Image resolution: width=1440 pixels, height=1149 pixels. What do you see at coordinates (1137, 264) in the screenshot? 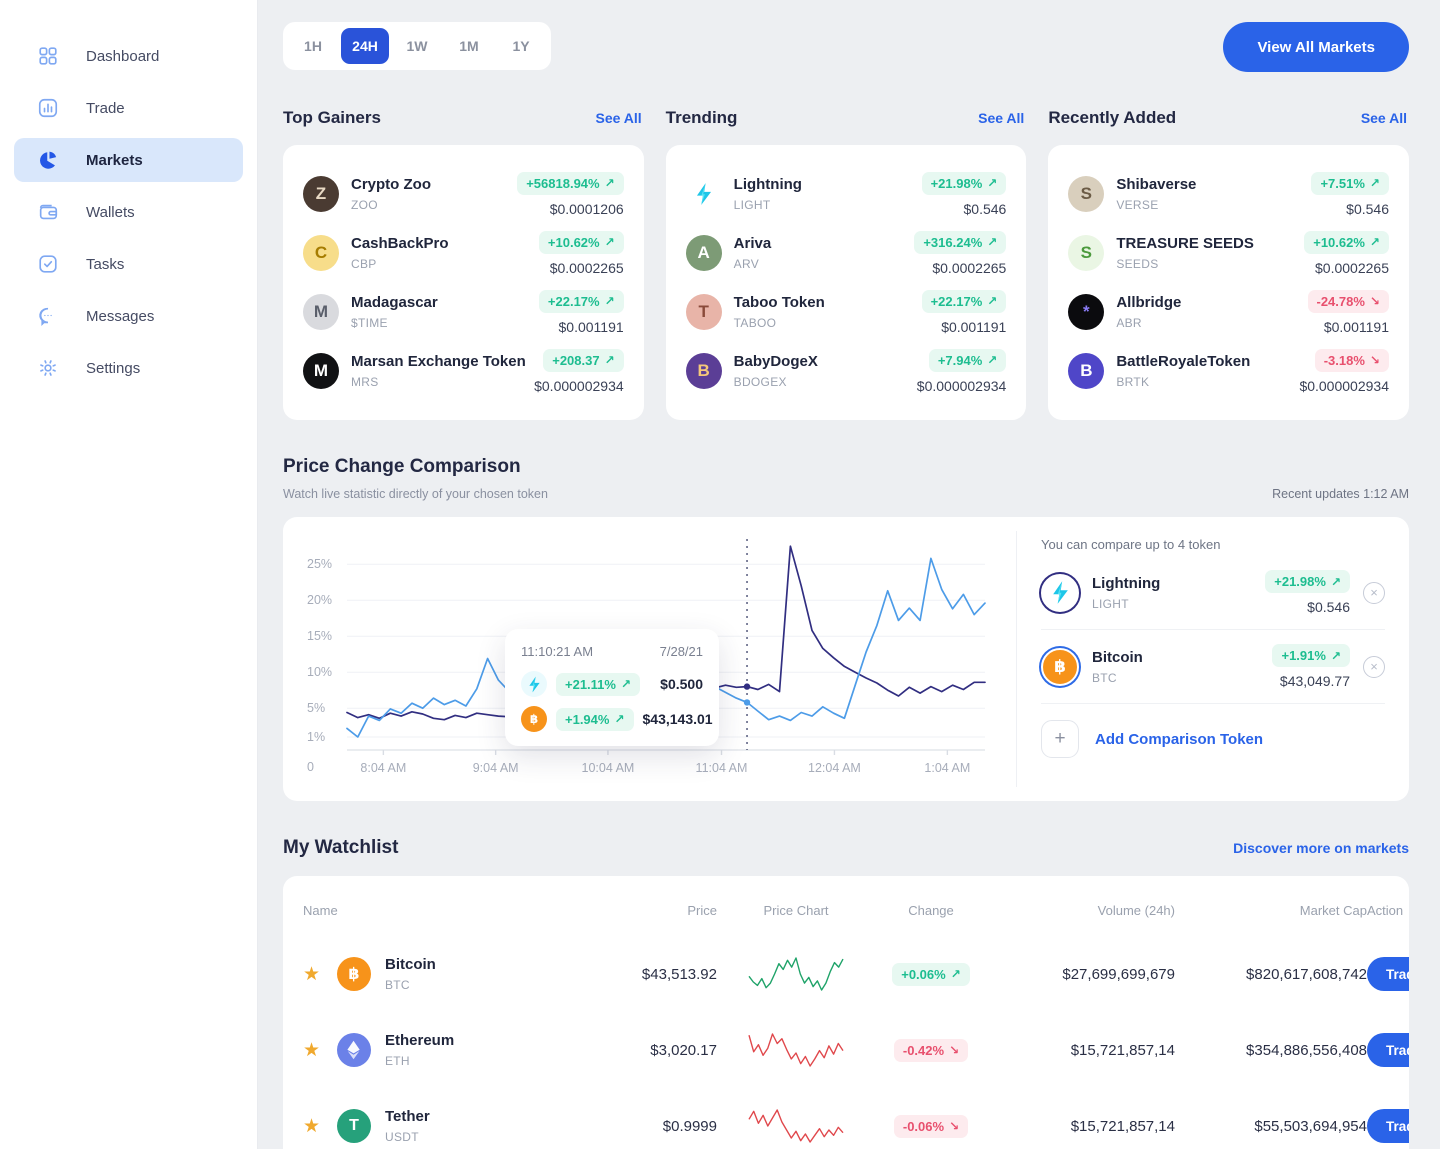
I see `token-symbol: SEEDS` at bounding box center [1137, 264].